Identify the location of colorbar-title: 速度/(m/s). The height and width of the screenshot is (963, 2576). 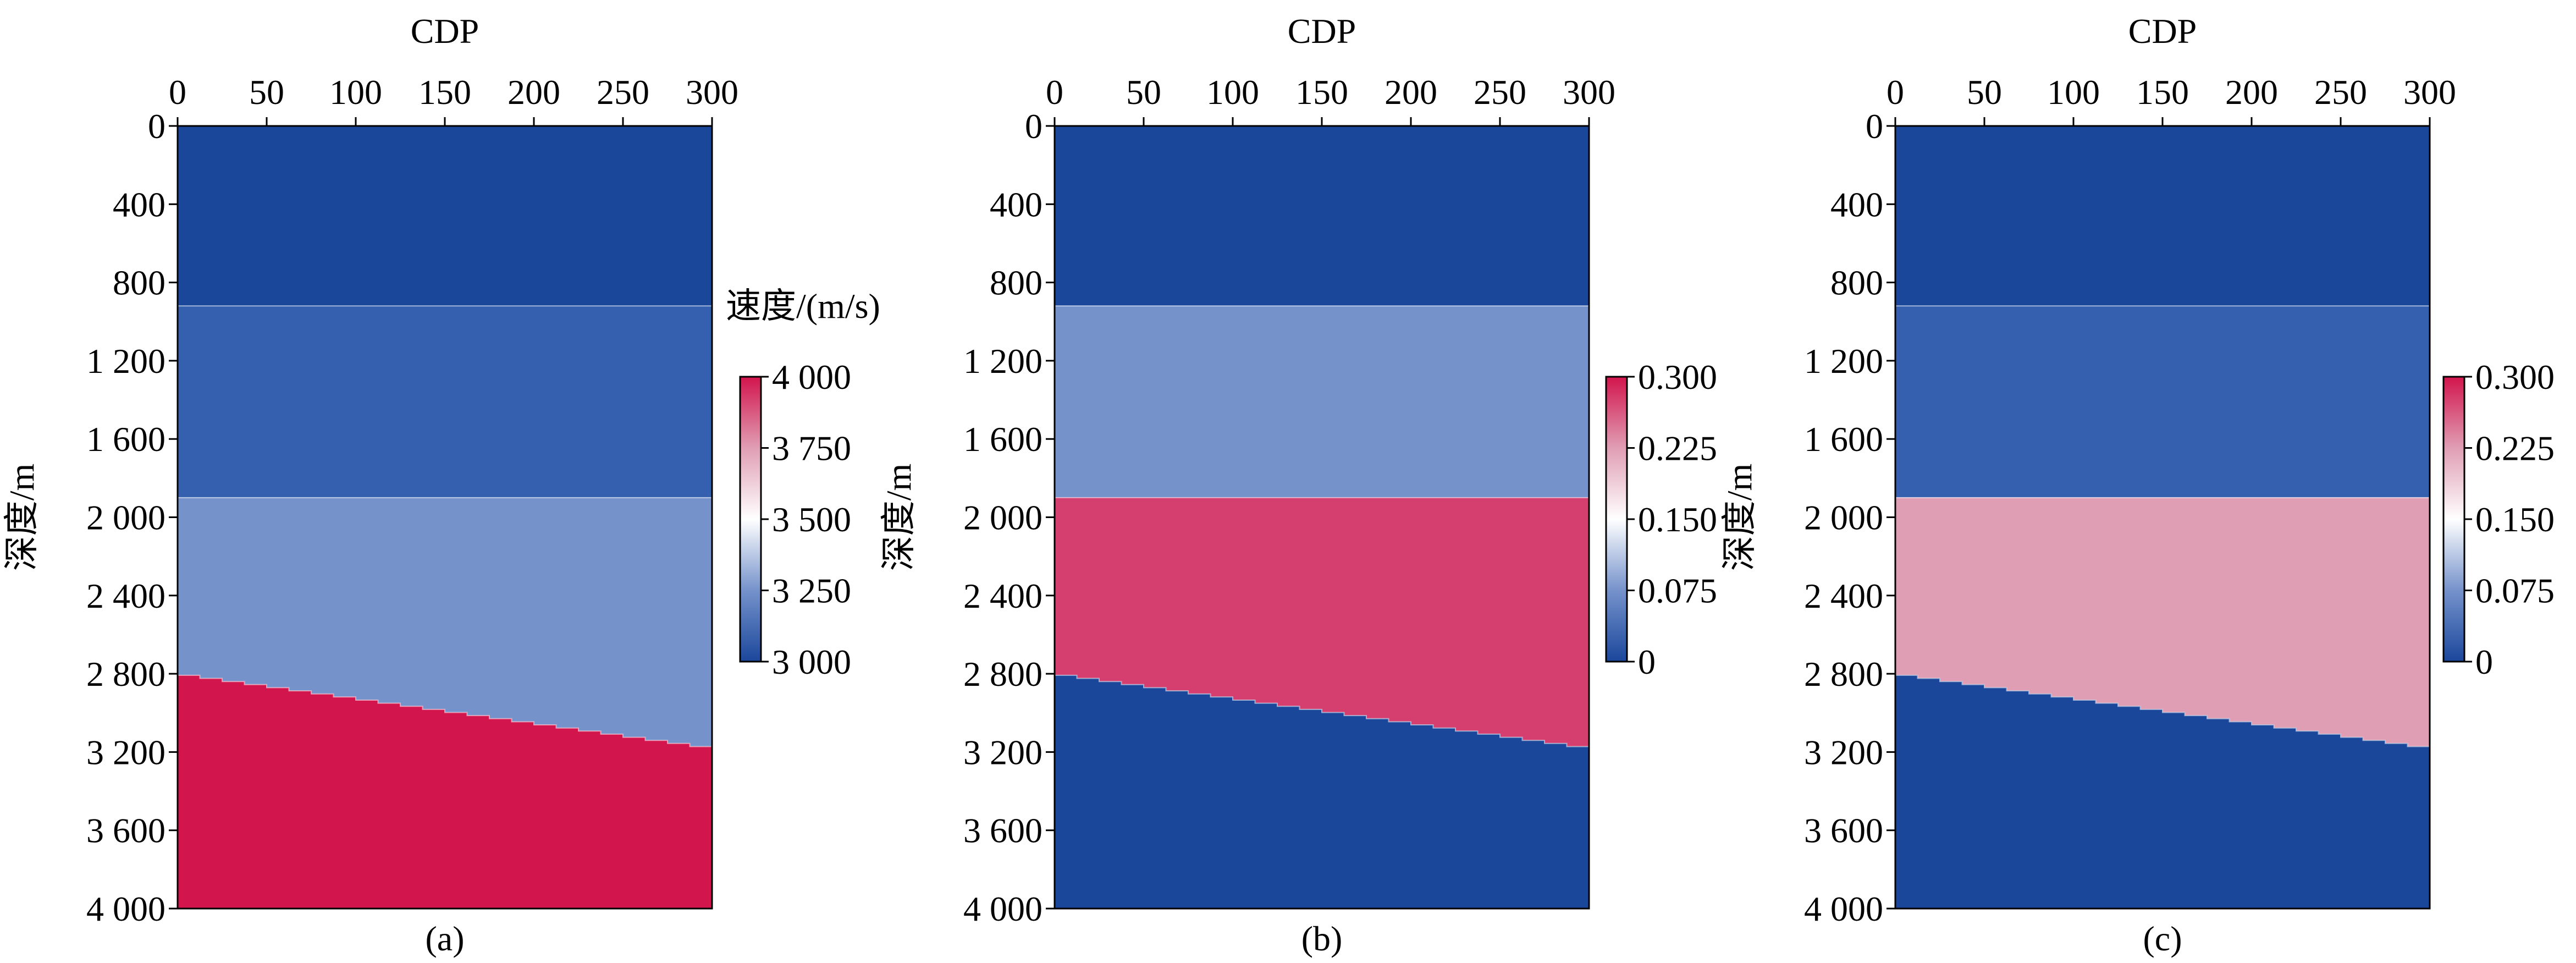
(803, 306).